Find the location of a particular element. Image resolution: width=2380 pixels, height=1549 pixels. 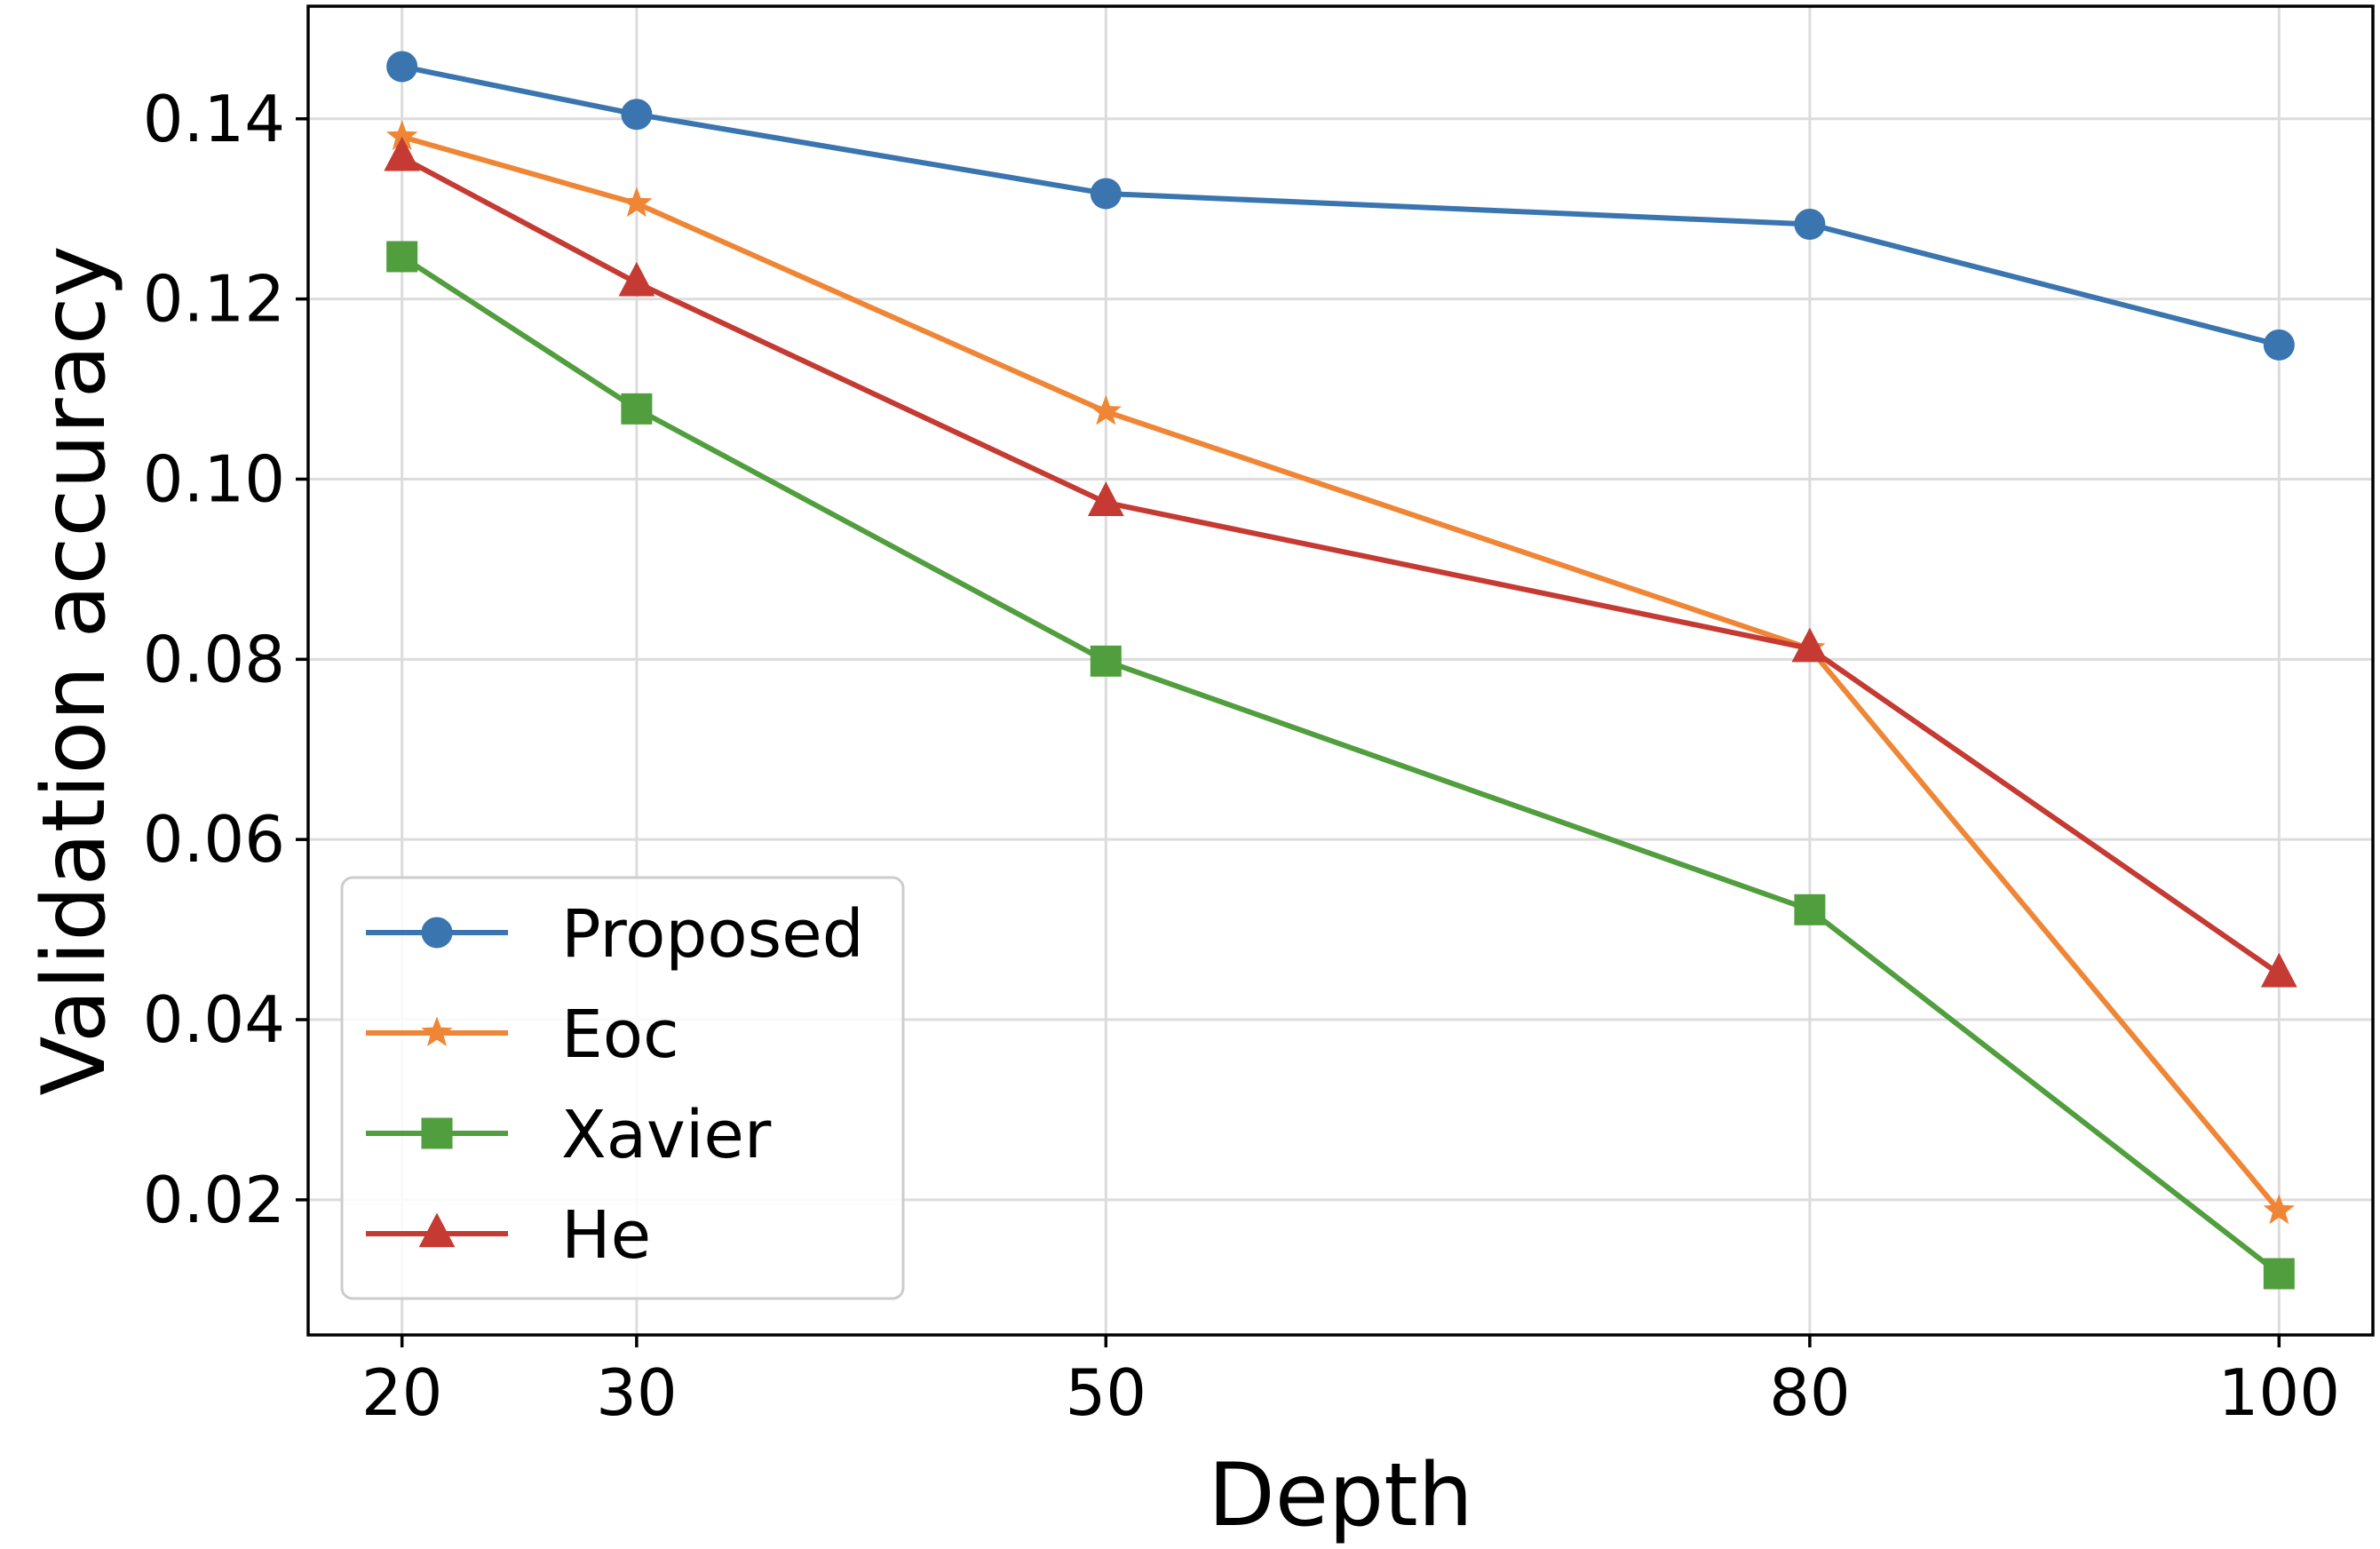

legend-item-proposed: Proposed is located at coordinates (615, 934).